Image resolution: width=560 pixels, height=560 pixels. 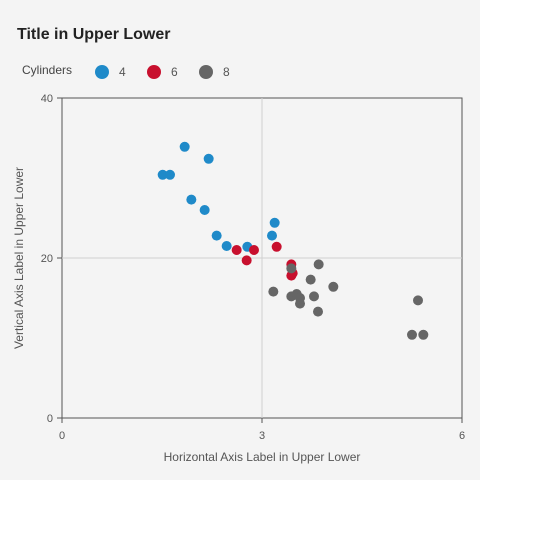 I want to click on y-tick-label: 40, so click(x=47, y=99).